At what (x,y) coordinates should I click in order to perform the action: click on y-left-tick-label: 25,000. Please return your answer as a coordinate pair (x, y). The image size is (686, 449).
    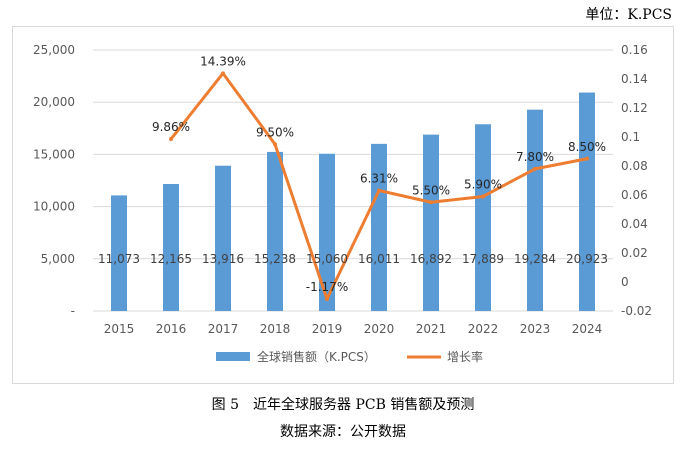
    Looking at the image, I should click on (54, 50).